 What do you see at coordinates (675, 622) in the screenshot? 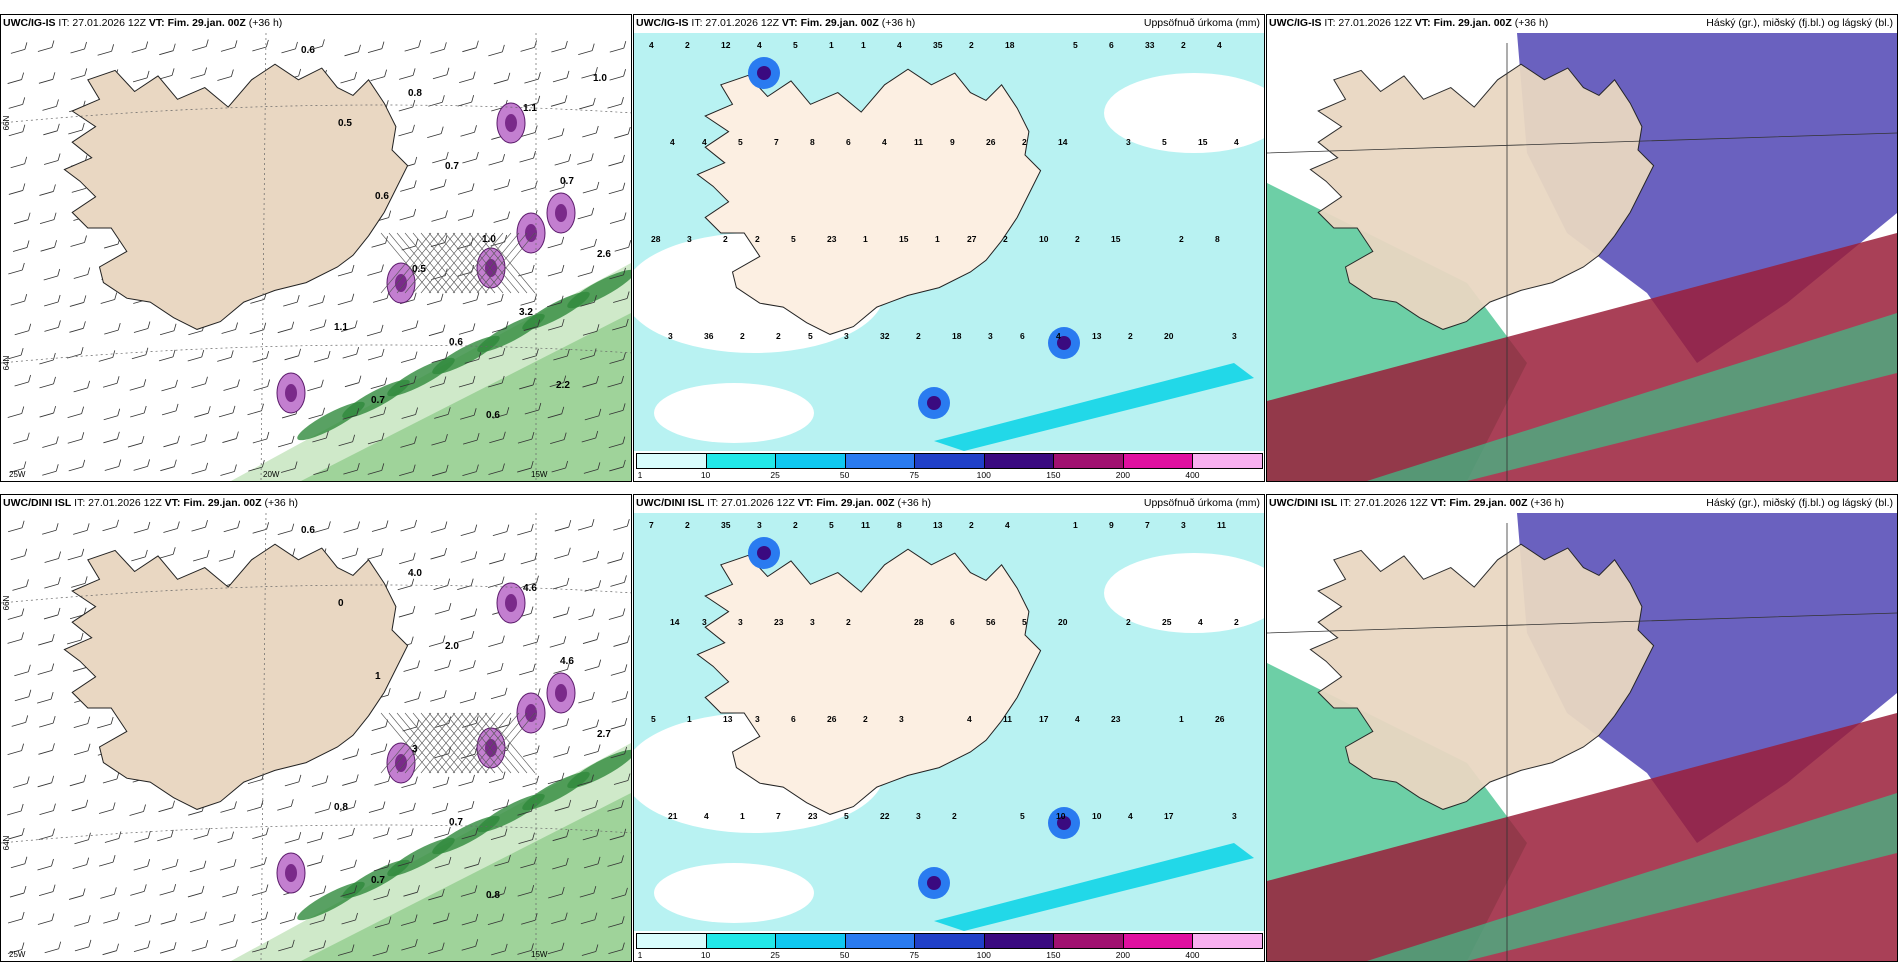
I see `precip-value: 14` at bounding box center [675, 622].